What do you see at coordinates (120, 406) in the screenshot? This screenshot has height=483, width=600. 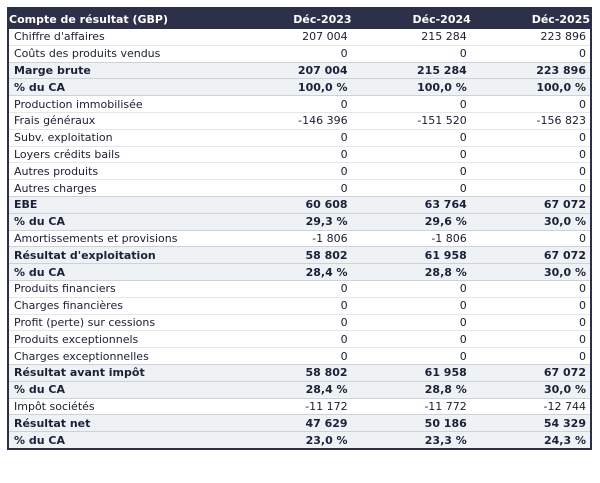 I see `row-label: Impôt sociétés` at bounding box center [120, 406].